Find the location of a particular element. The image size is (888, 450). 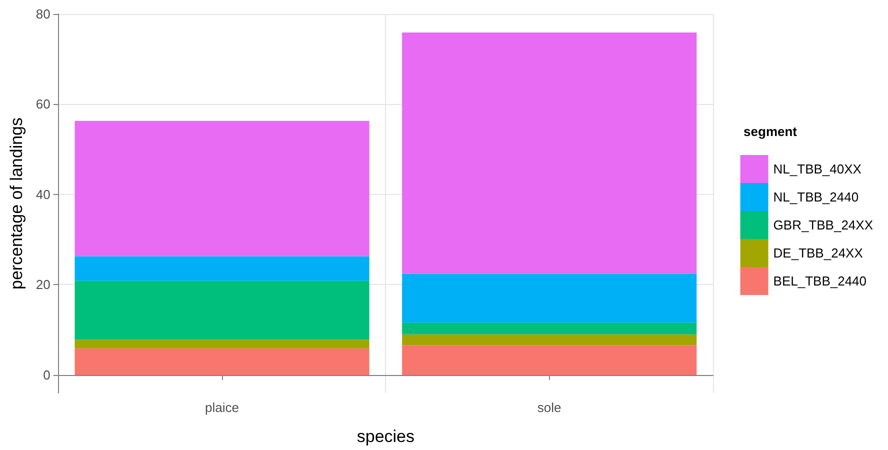

legend-label: NL_TBB_40XX is located at coordinates (817, 169).